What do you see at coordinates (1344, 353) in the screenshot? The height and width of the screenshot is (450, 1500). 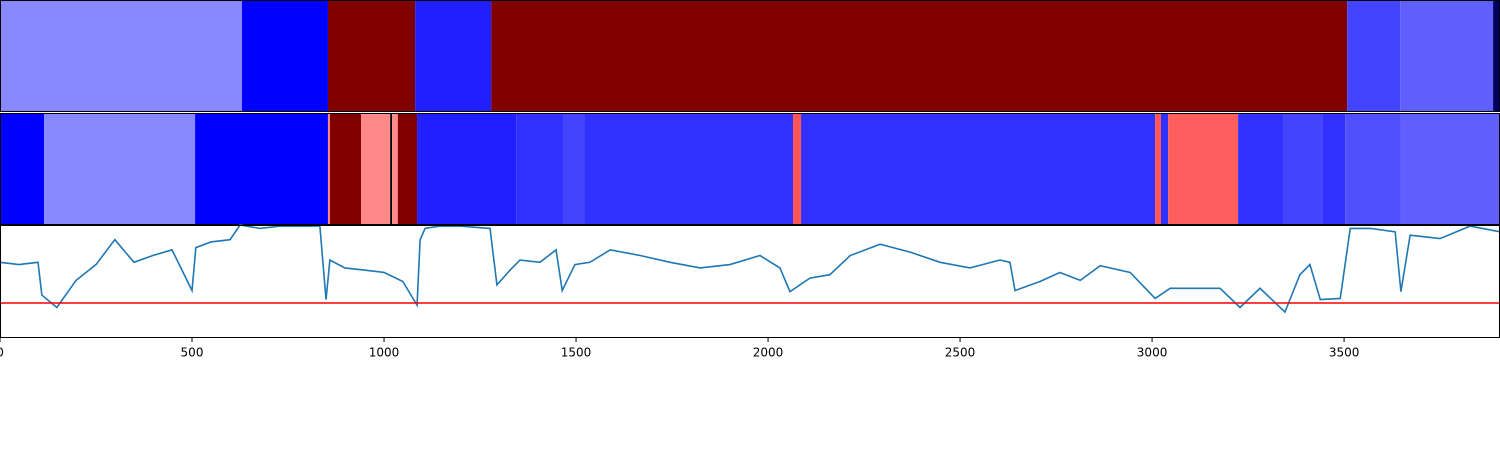 I see `x-tick-label: 3500` at bounding box center [1344, 353].